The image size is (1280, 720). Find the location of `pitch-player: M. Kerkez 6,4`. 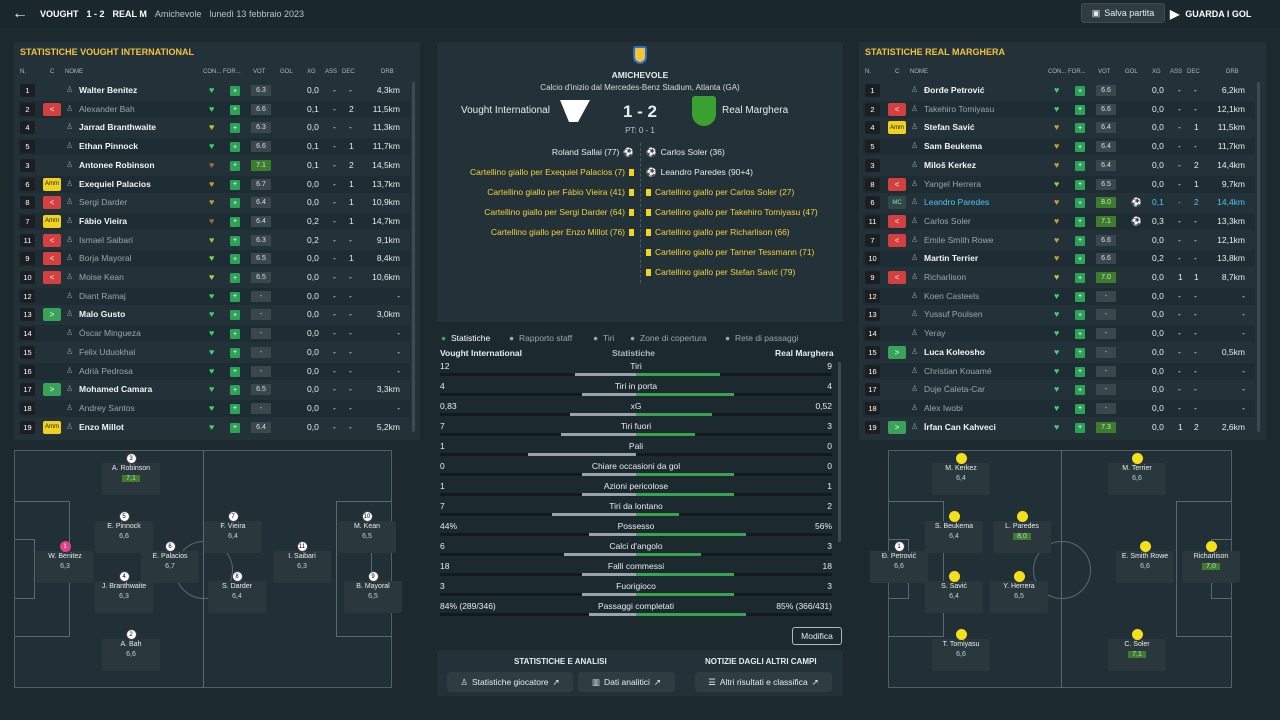

pitch-player: M. Kerkez 6,4 is located at coordinates (961, 467).